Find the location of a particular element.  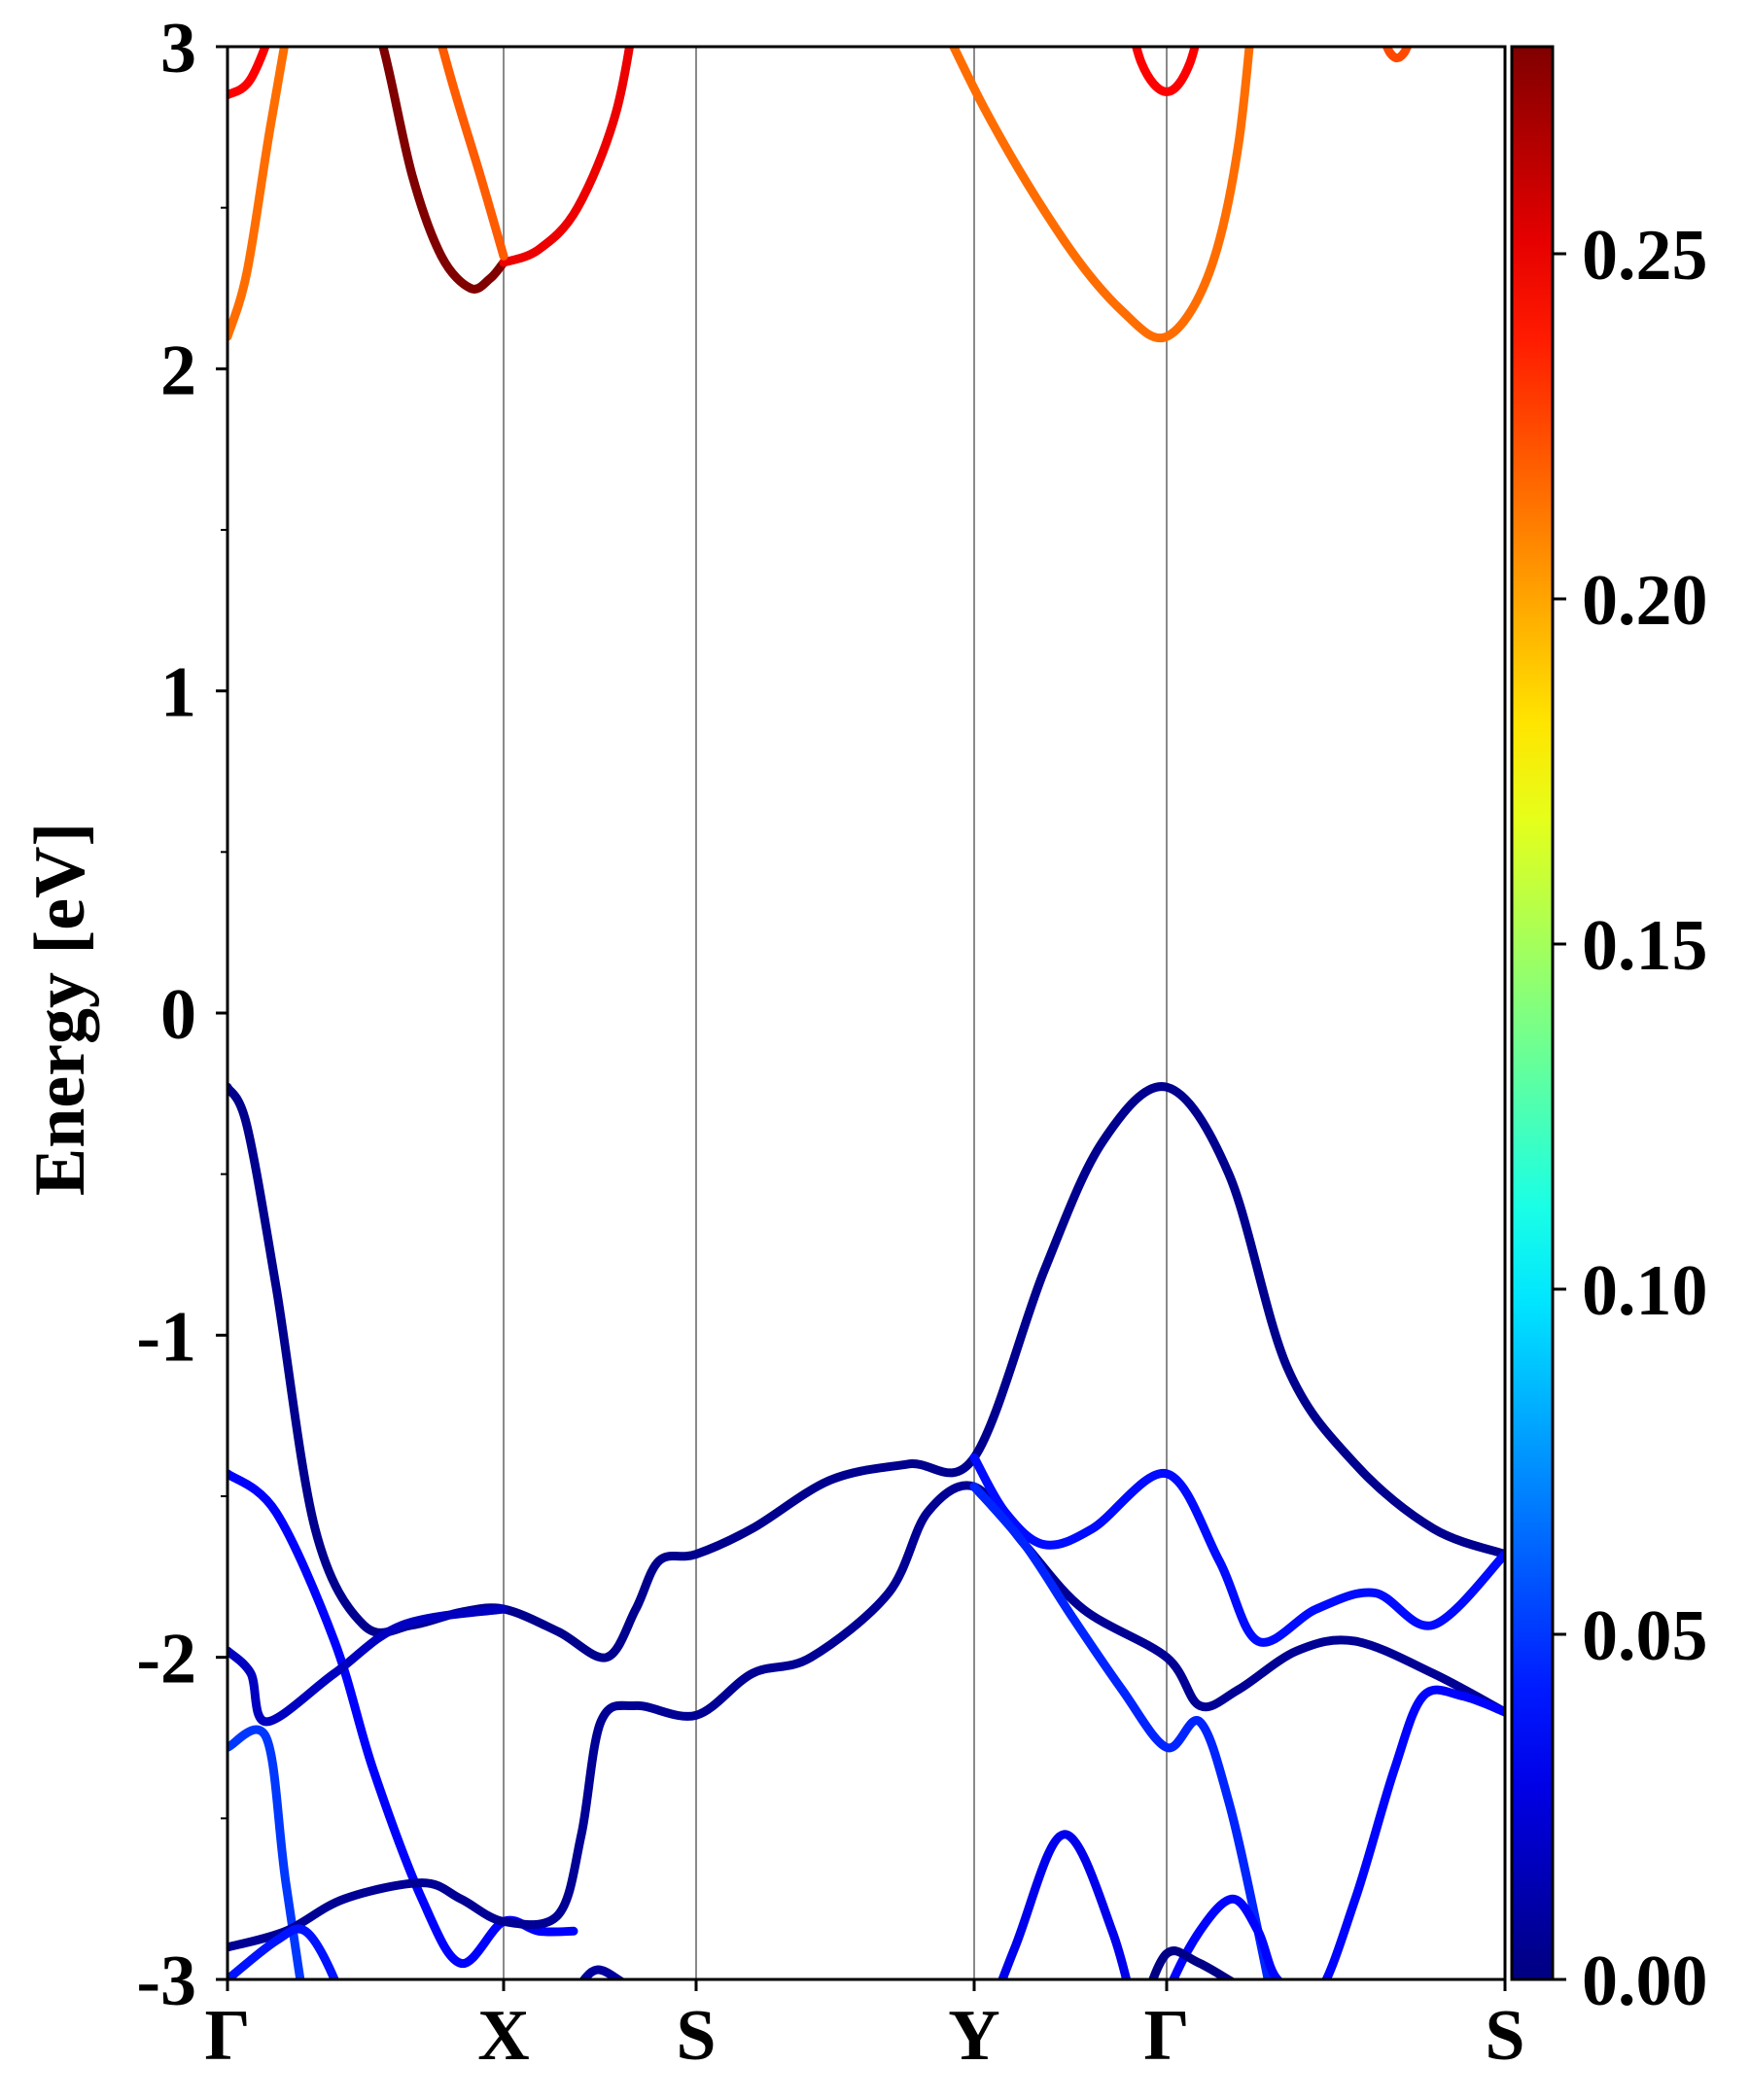

colorbar-tick-label: 0.00 is located at coordinates (1645, 1981).